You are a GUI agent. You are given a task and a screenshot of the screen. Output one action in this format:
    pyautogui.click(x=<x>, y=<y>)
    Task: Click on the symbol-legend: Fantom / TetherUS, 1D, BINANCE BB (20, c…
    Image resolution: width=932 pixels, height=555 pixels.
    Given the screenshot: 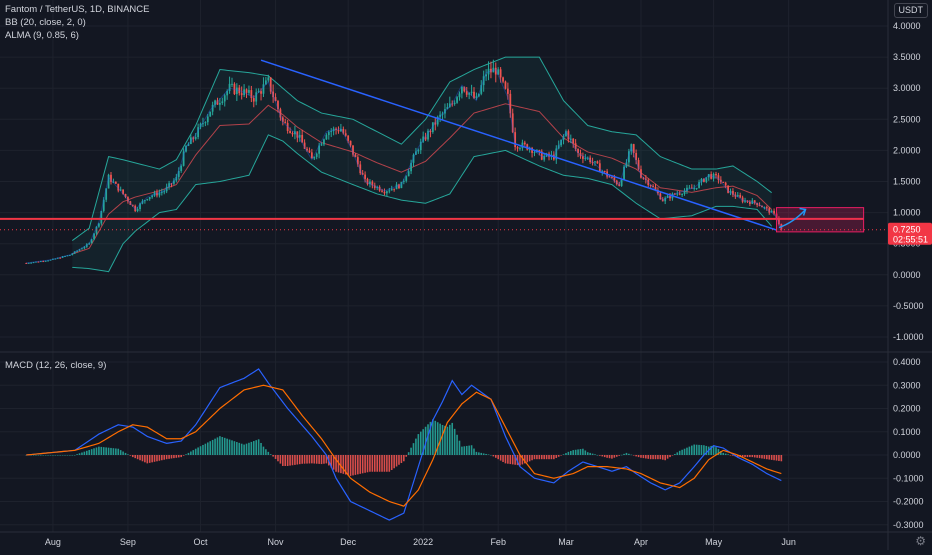 What is the action you would take?
    pyautogui.click(x=77, y=22)
    